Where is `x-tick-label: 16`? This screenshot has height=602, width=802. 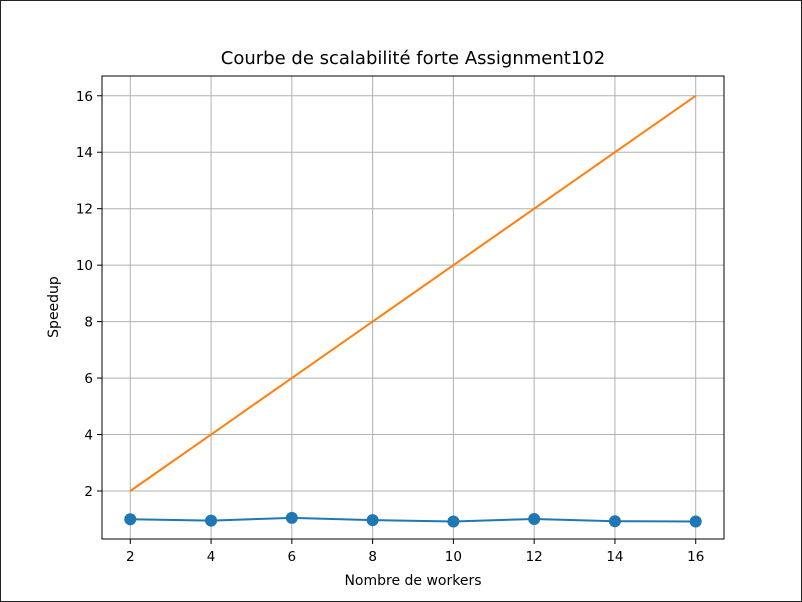 x-tick-label: 16 is located at coordinates (695, 557).